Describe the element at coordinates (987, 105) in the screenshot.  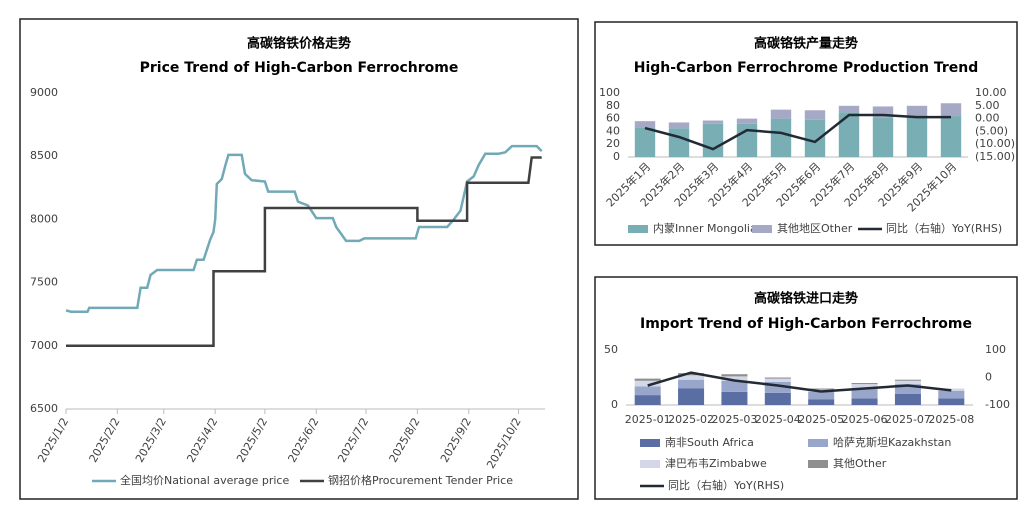
I see `y2-tick-label: 5.00` at that location.